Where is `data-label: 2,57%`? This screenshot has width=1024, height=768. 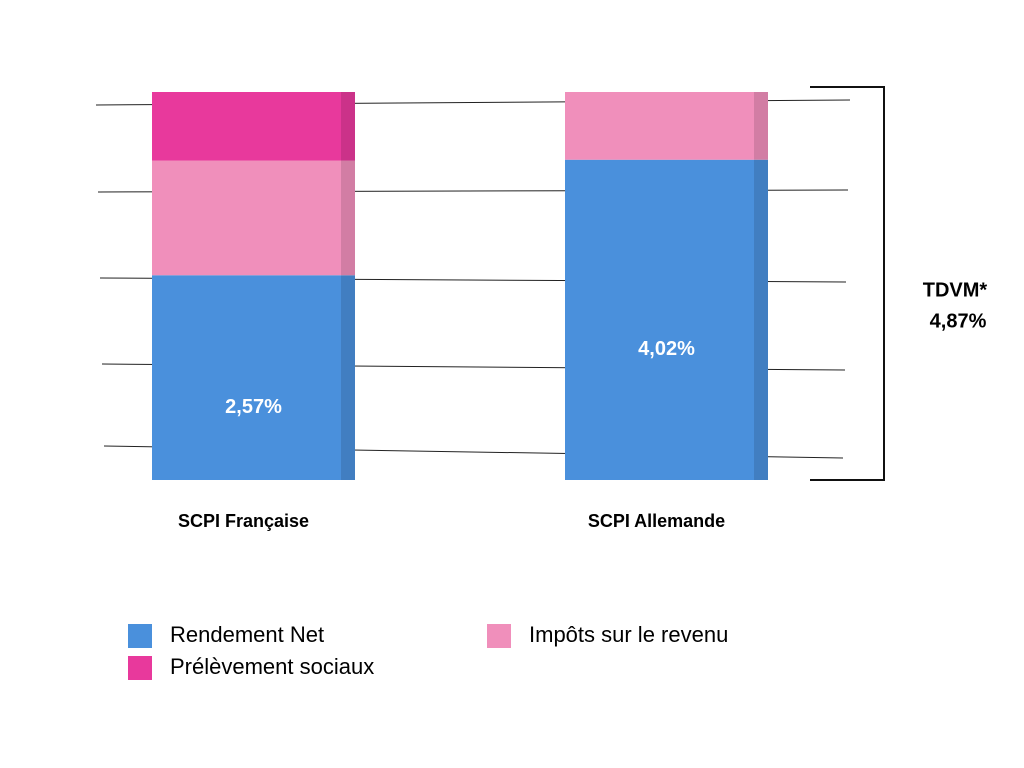
data-label: 2,57% is located at coordinates (253, 407).